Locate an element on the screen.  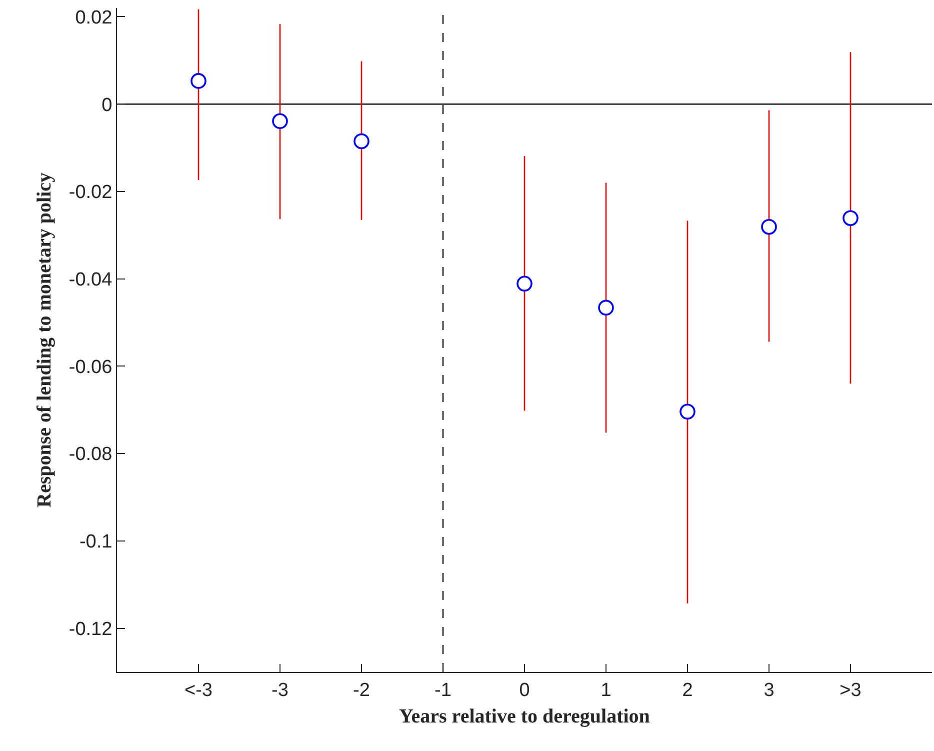
x-tick-label: -3 is located at coordinates (280, 690).